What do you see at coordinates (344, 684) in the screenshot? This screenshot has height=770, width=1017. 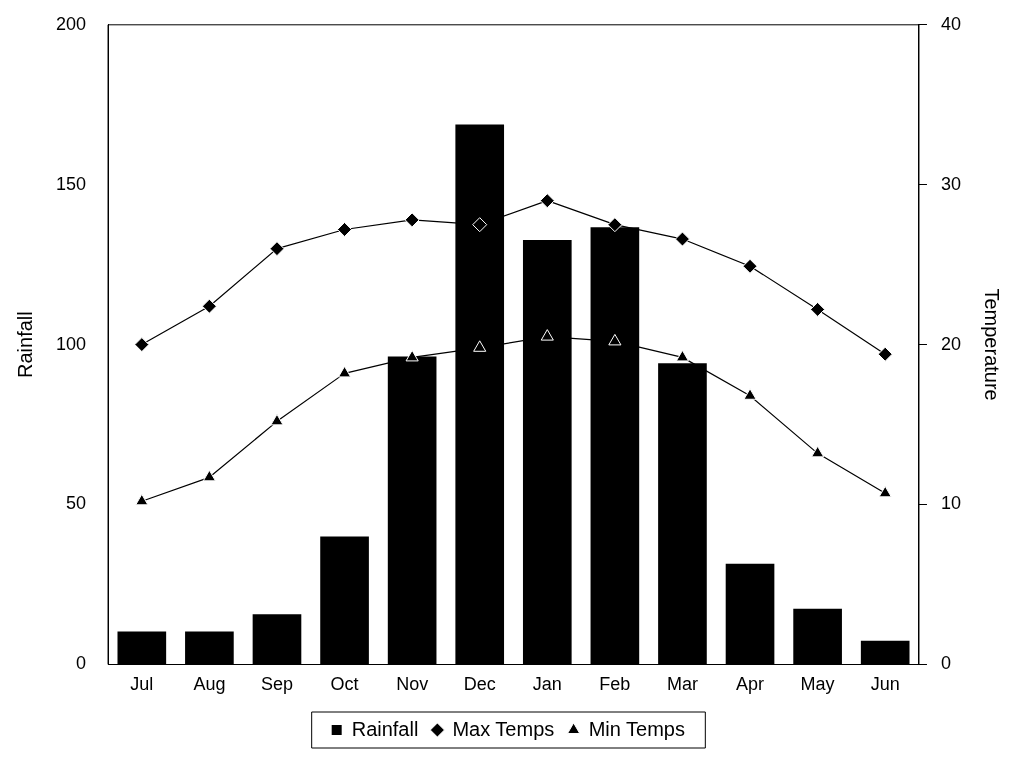 I see `x-tick-label: Oct` at bounding box center [344, 684].